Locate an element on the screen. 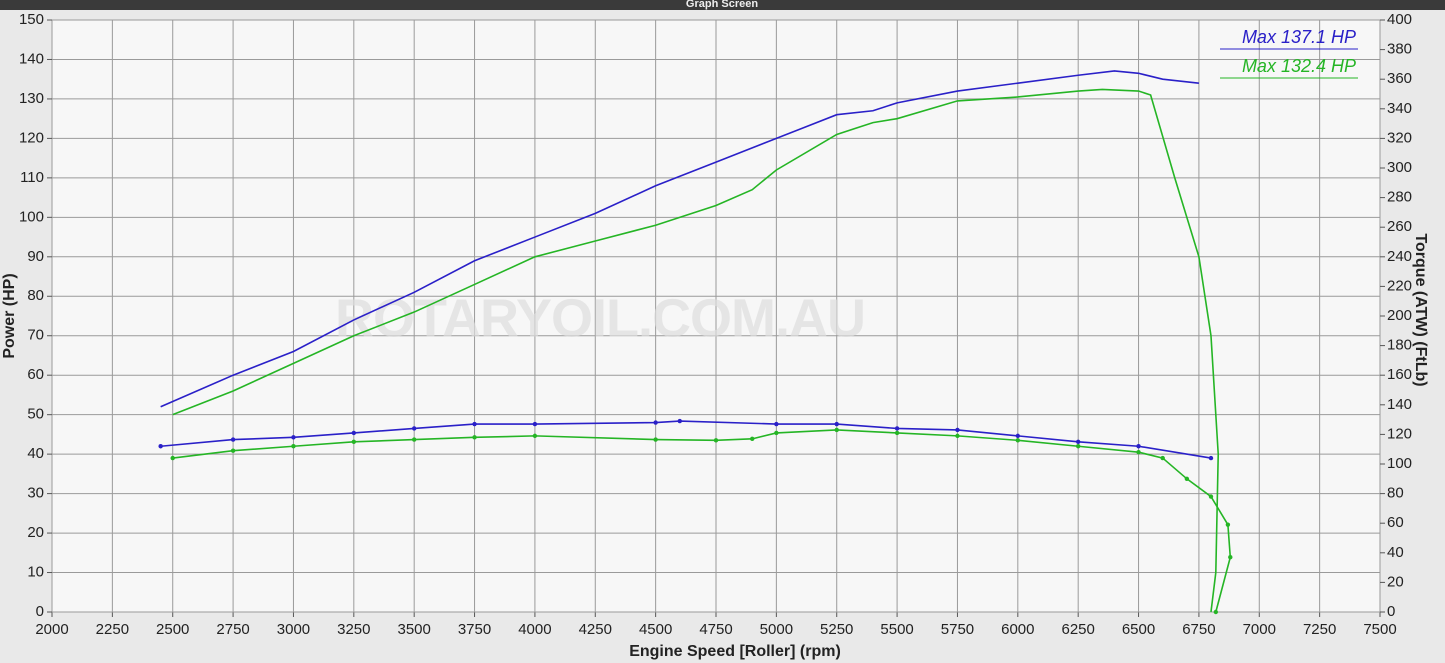 The image size is (1445, 663). x-tick-label: 4500 is located at coordinates (655, 629).